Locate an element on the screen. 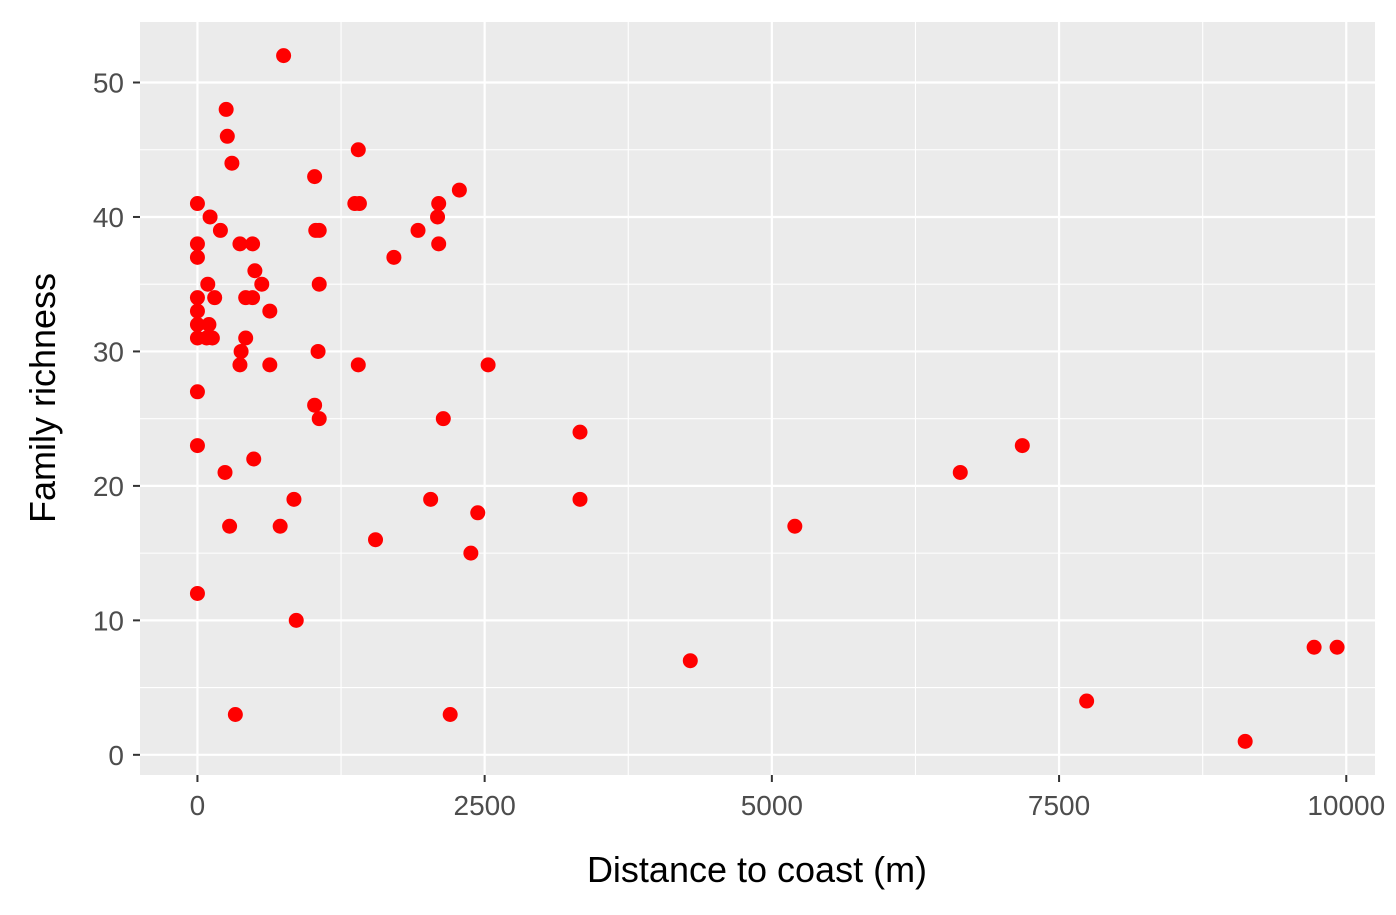 Image resolution: width=1396 pixels, height=915 pixels. x-tick-label: 7500 is located at coordinates (1059, 805).